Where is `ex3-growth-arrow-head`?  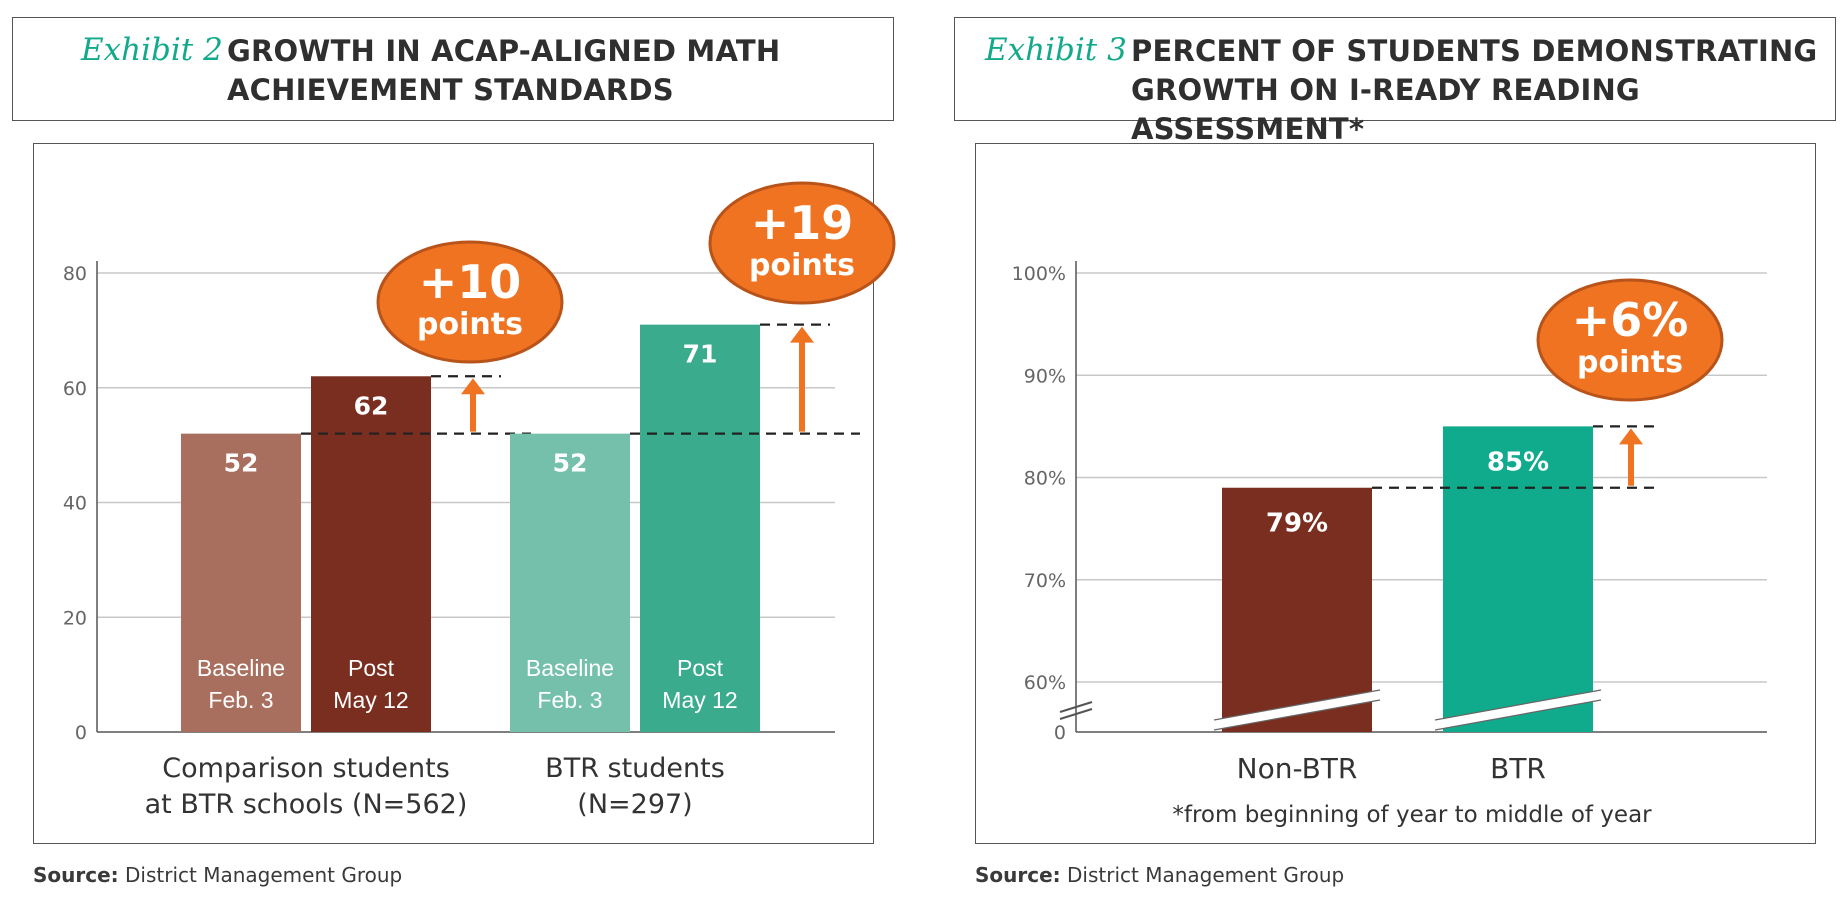
ex3-growth-arrow-head is located at coordinates (1631, 436).